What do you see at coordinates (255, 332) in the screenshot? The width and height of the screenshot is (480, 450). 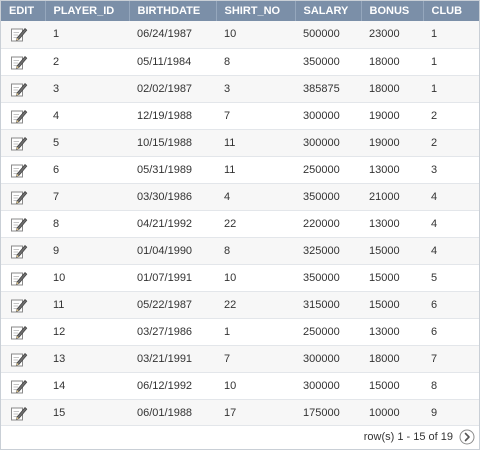 I see `cell-shirt-no: 1` at bounding box center [255, 332].